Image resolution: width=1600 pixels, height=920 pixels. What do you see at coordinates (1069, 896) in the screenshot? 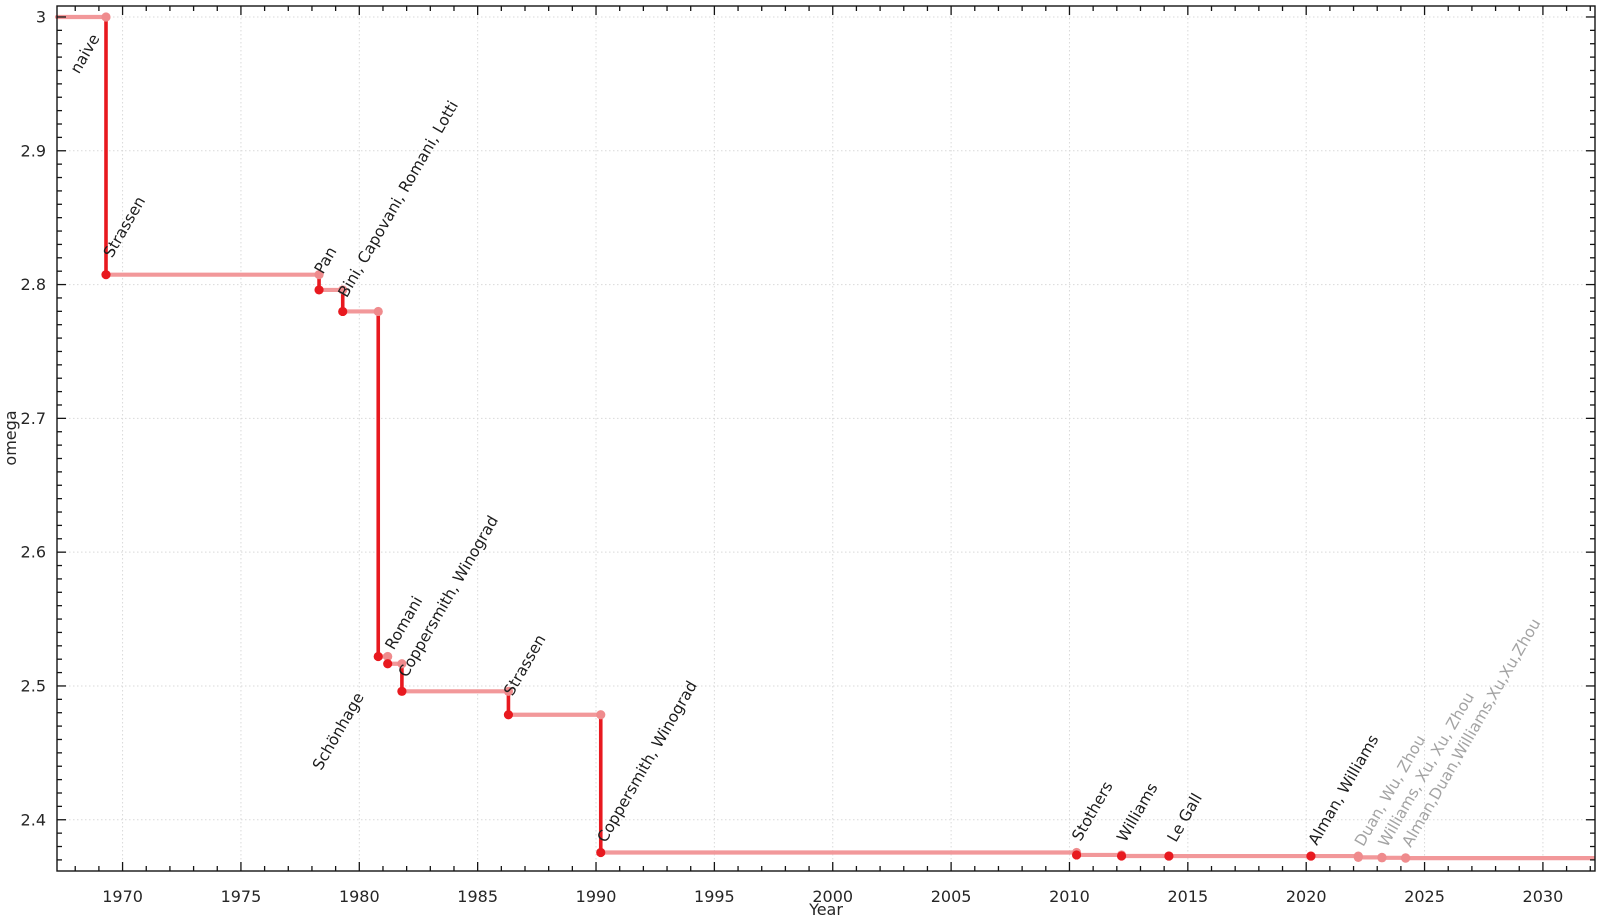
I see `x-tick-label: 2010` at bounding box center [1069, 896].